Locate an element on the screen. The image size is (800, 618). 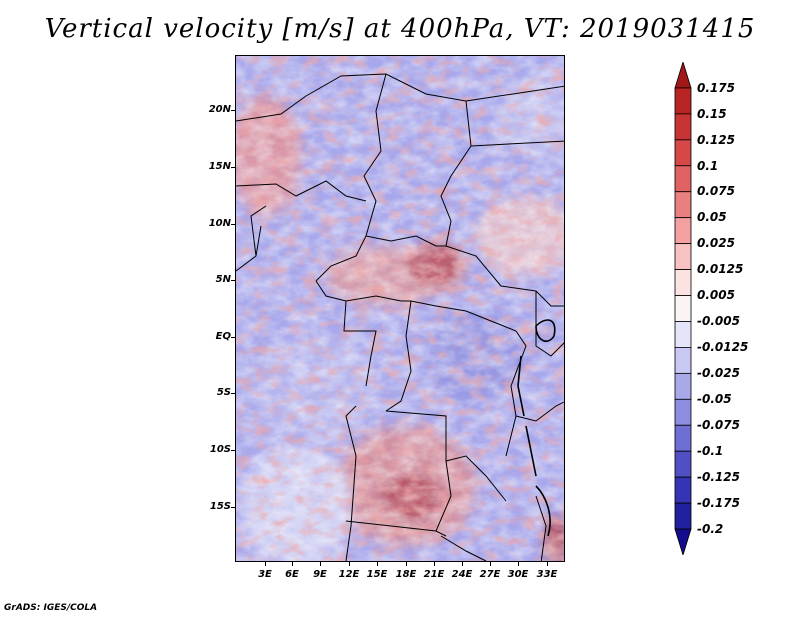
lat-label-5n: 5N is located at coordinates (223, 279).